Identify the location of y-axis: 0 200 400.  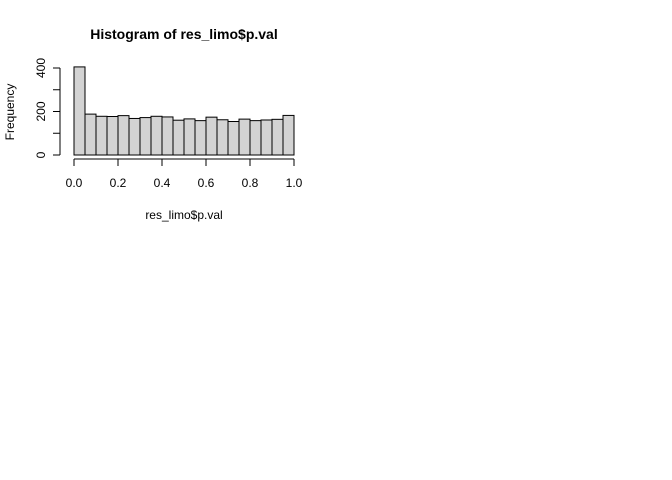
(47, 108).